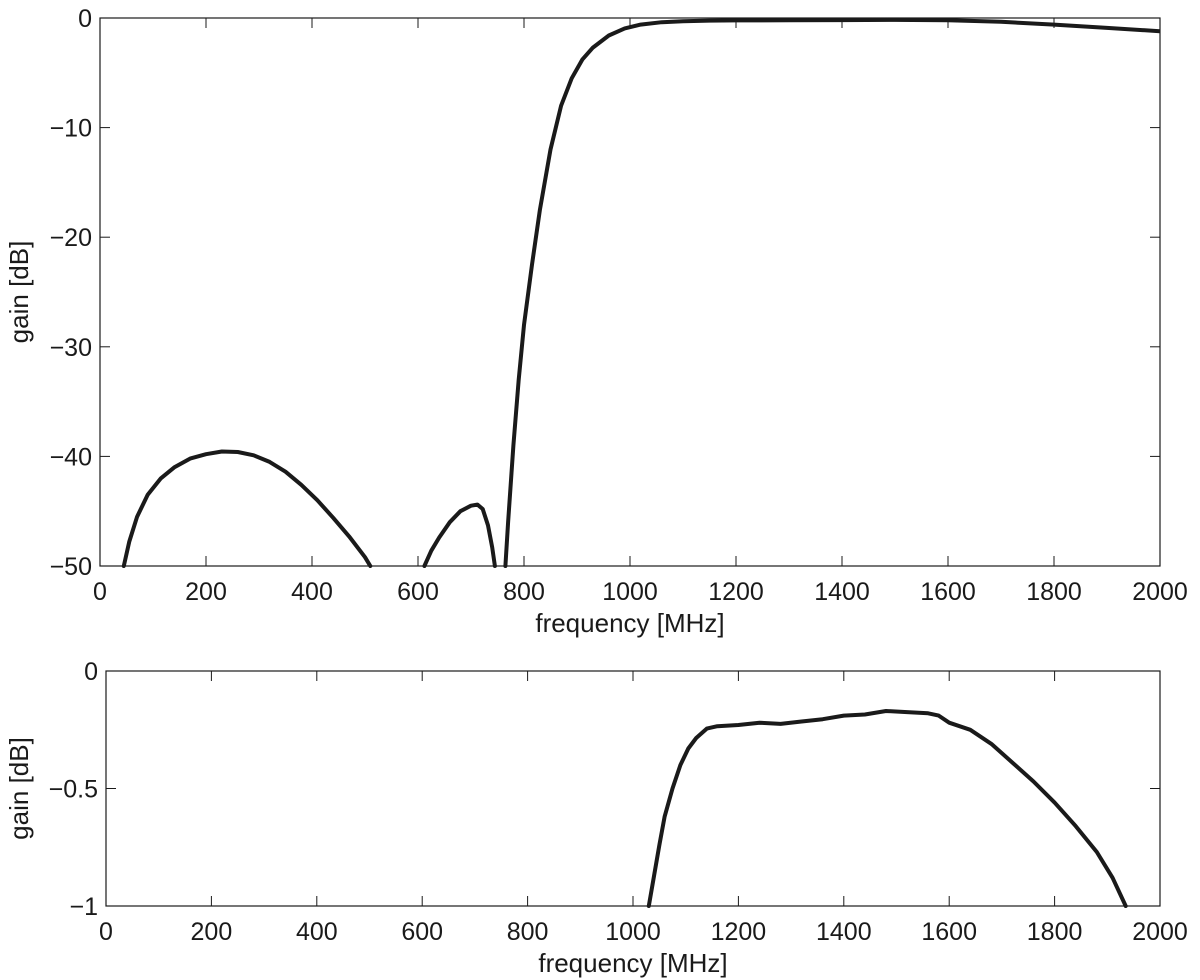  Describe the element at coordinates (71, 457) in the screenshot. I see `y-tick-label: −40` at that location.